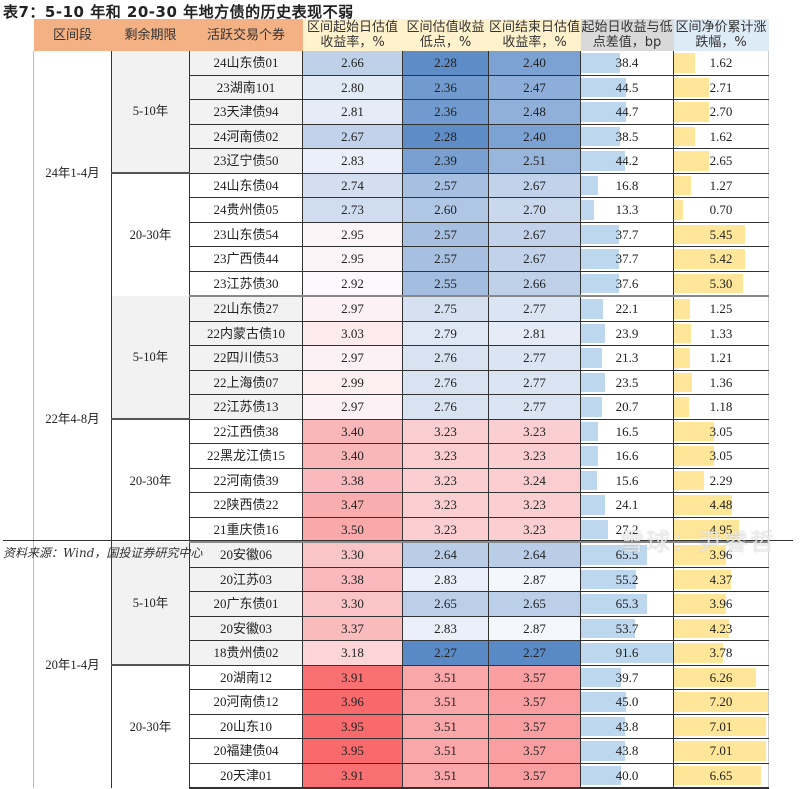 The image size is (800, 789). Describe the element at coordinates (534, 35) in the screenshot. I see `header-end-yield: 区间结束日估值收益率，%` at that location.